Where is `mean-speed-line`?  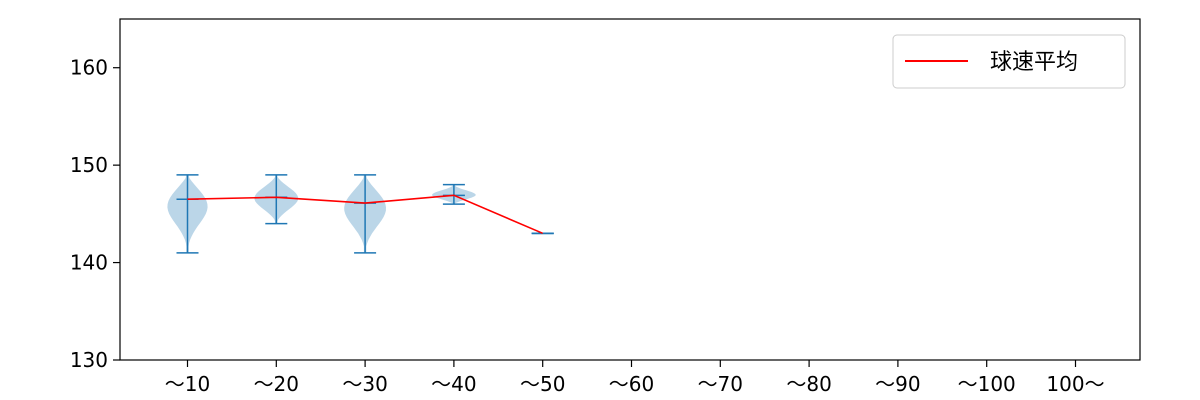 mean-speed-line is located at coordinates (365, 214).